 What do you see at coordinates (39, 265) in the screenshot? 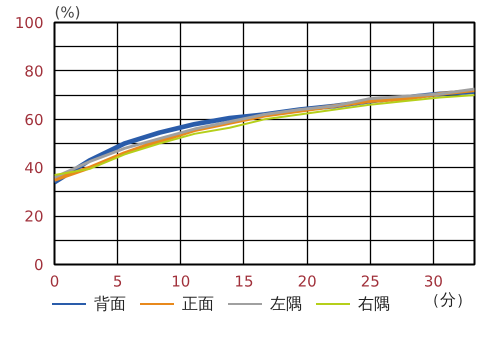
I see `y-tick-label: 0` at bounding box center [39, 265].